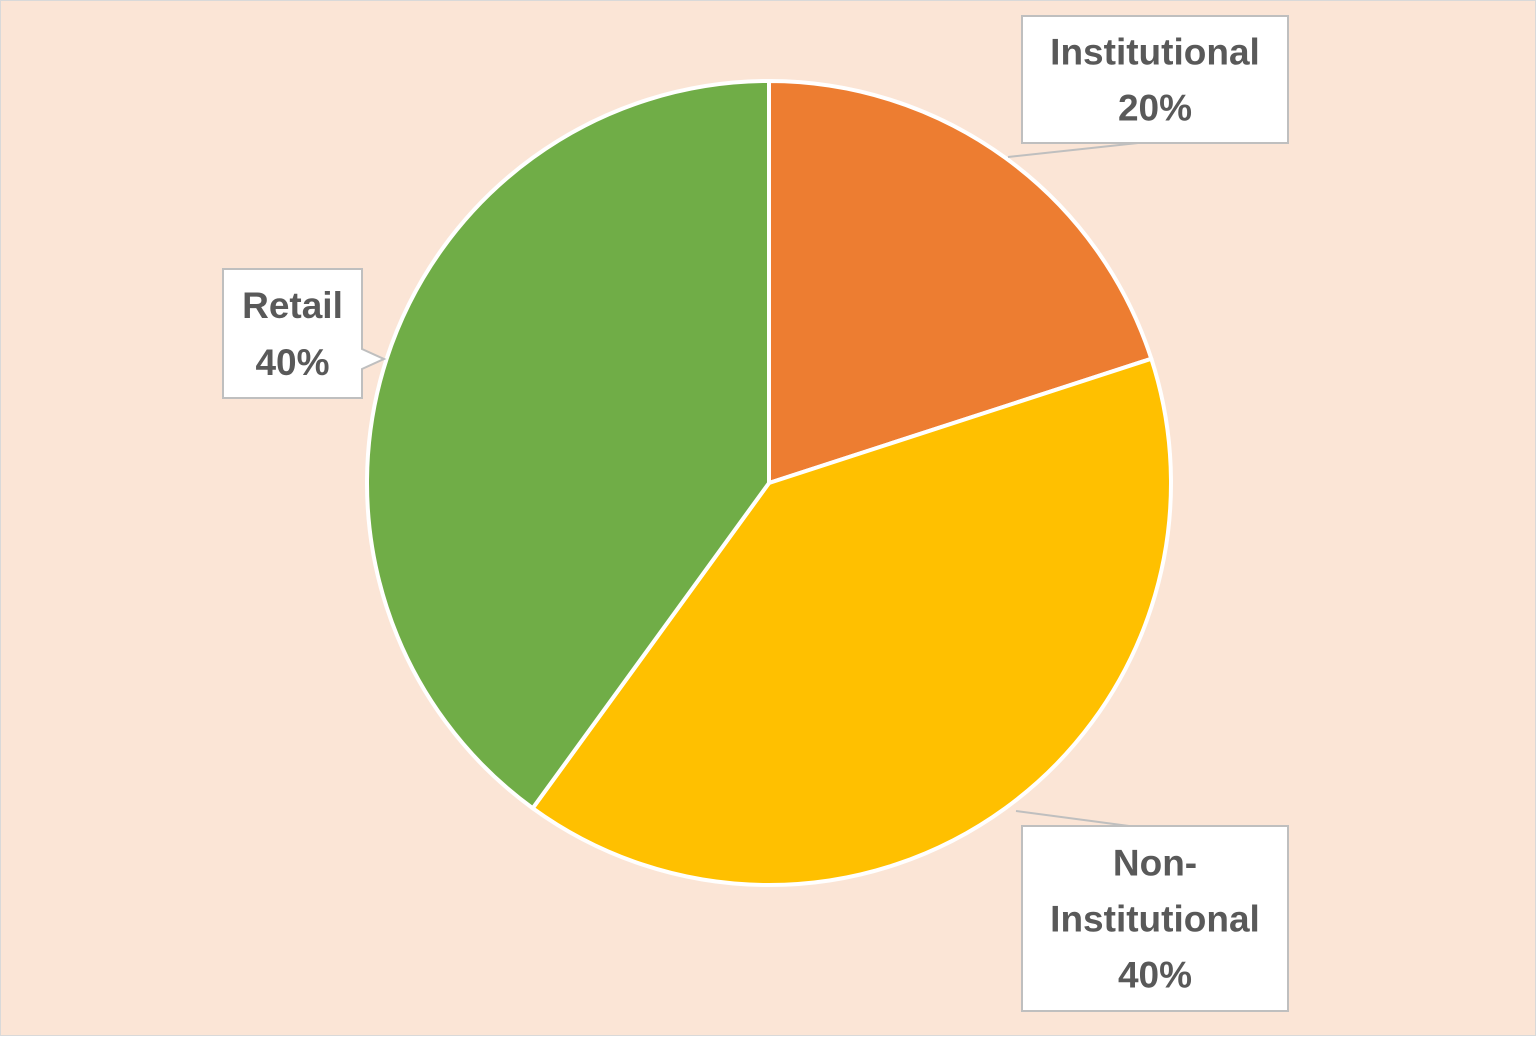 This screenshot has width=1536, height=1037. I want to click on leader-lines, so click(1073, 484).